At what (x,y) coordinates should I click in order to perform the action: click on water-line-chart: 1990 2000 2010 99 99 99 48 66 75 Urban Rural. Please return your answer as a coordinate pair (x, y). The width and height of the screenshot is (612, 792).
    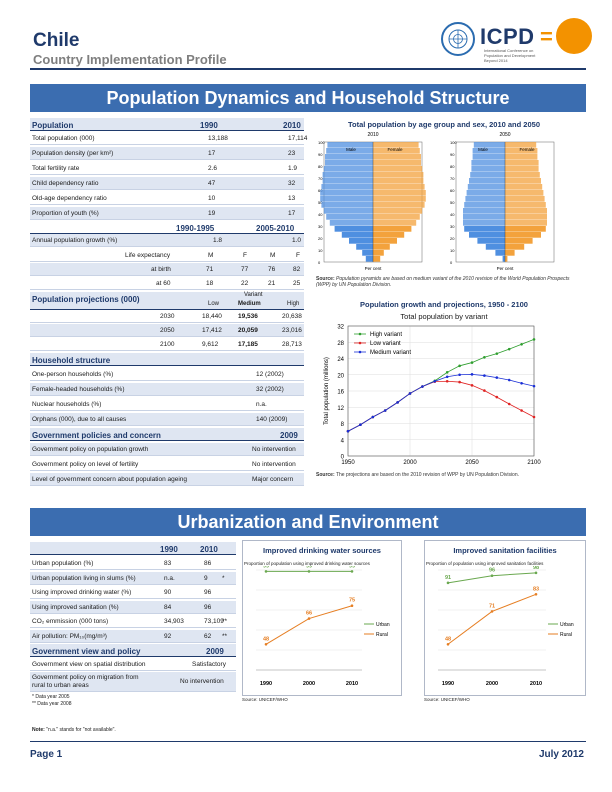
    Looking at the image, I should click on (323, 626).